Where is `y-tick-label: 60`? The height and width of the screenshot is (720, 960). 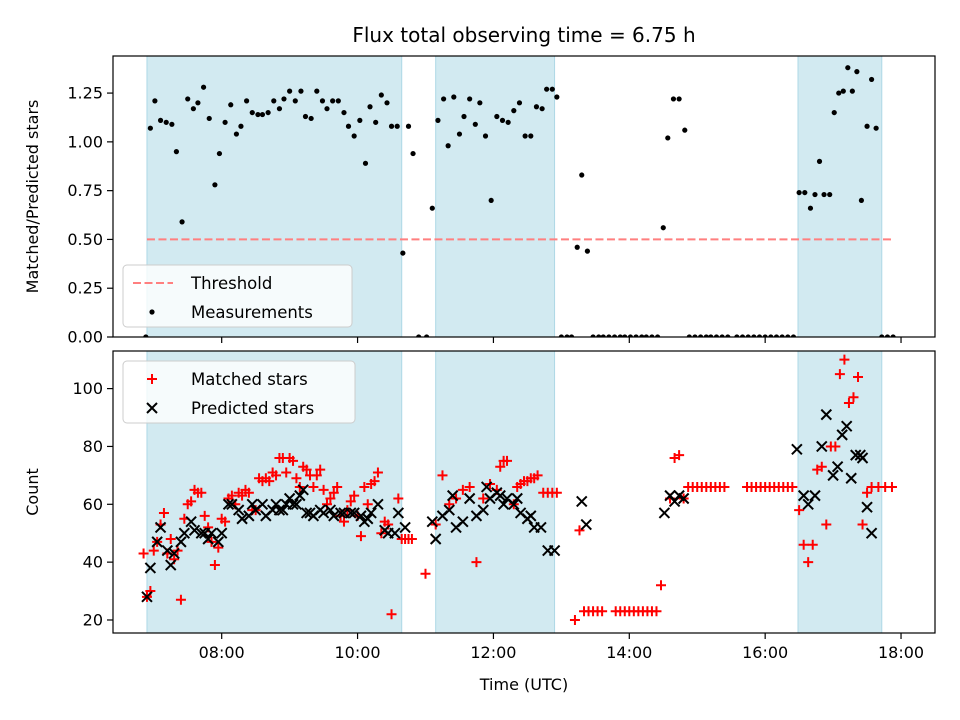 y-tick-label: 60 is located at coordinates (93, 504).